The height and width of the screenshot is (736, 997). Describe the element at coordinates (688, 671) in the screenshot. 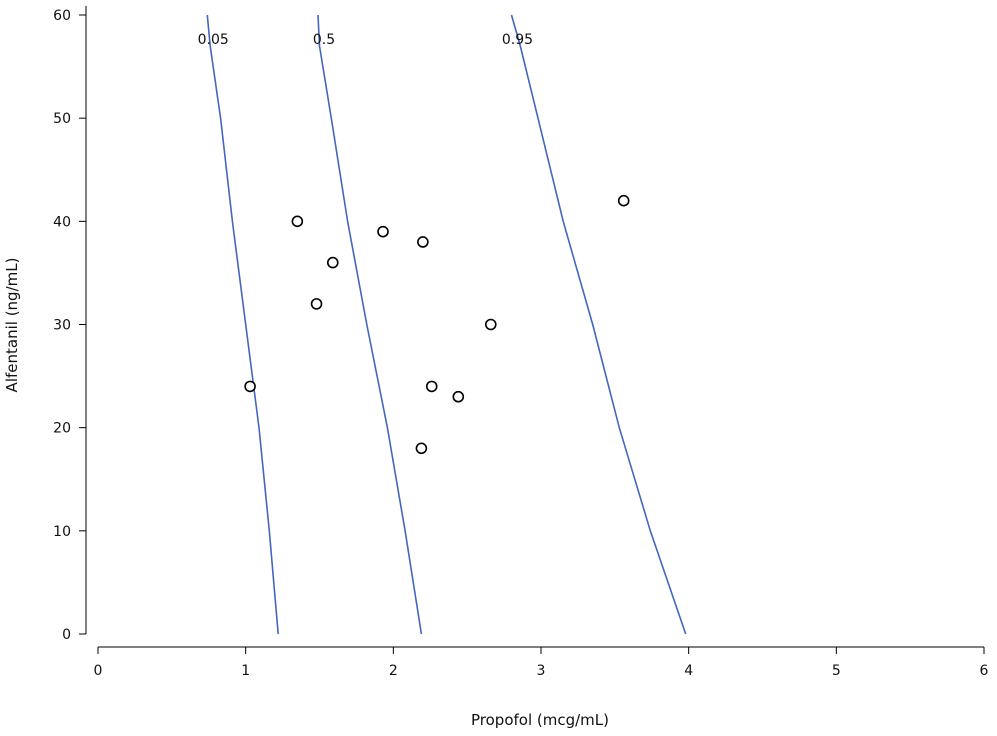

I see `x-tick-label: 4` at that location.